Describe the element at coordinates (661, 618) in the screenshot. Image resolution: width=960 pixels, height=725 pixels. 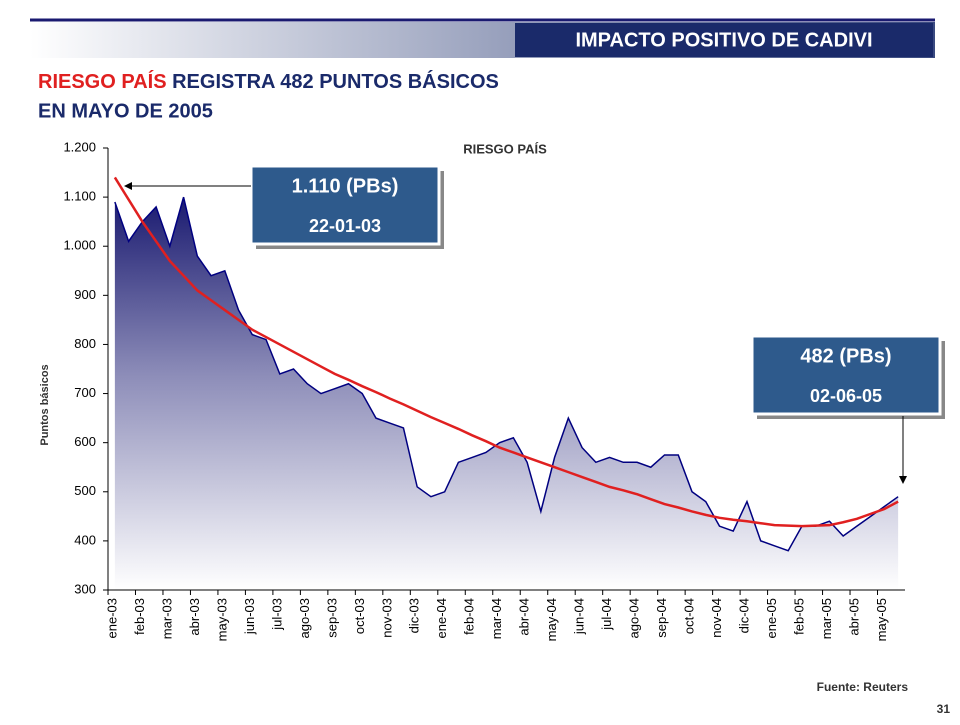
I see `x-tick-label: sep-04` at that location.